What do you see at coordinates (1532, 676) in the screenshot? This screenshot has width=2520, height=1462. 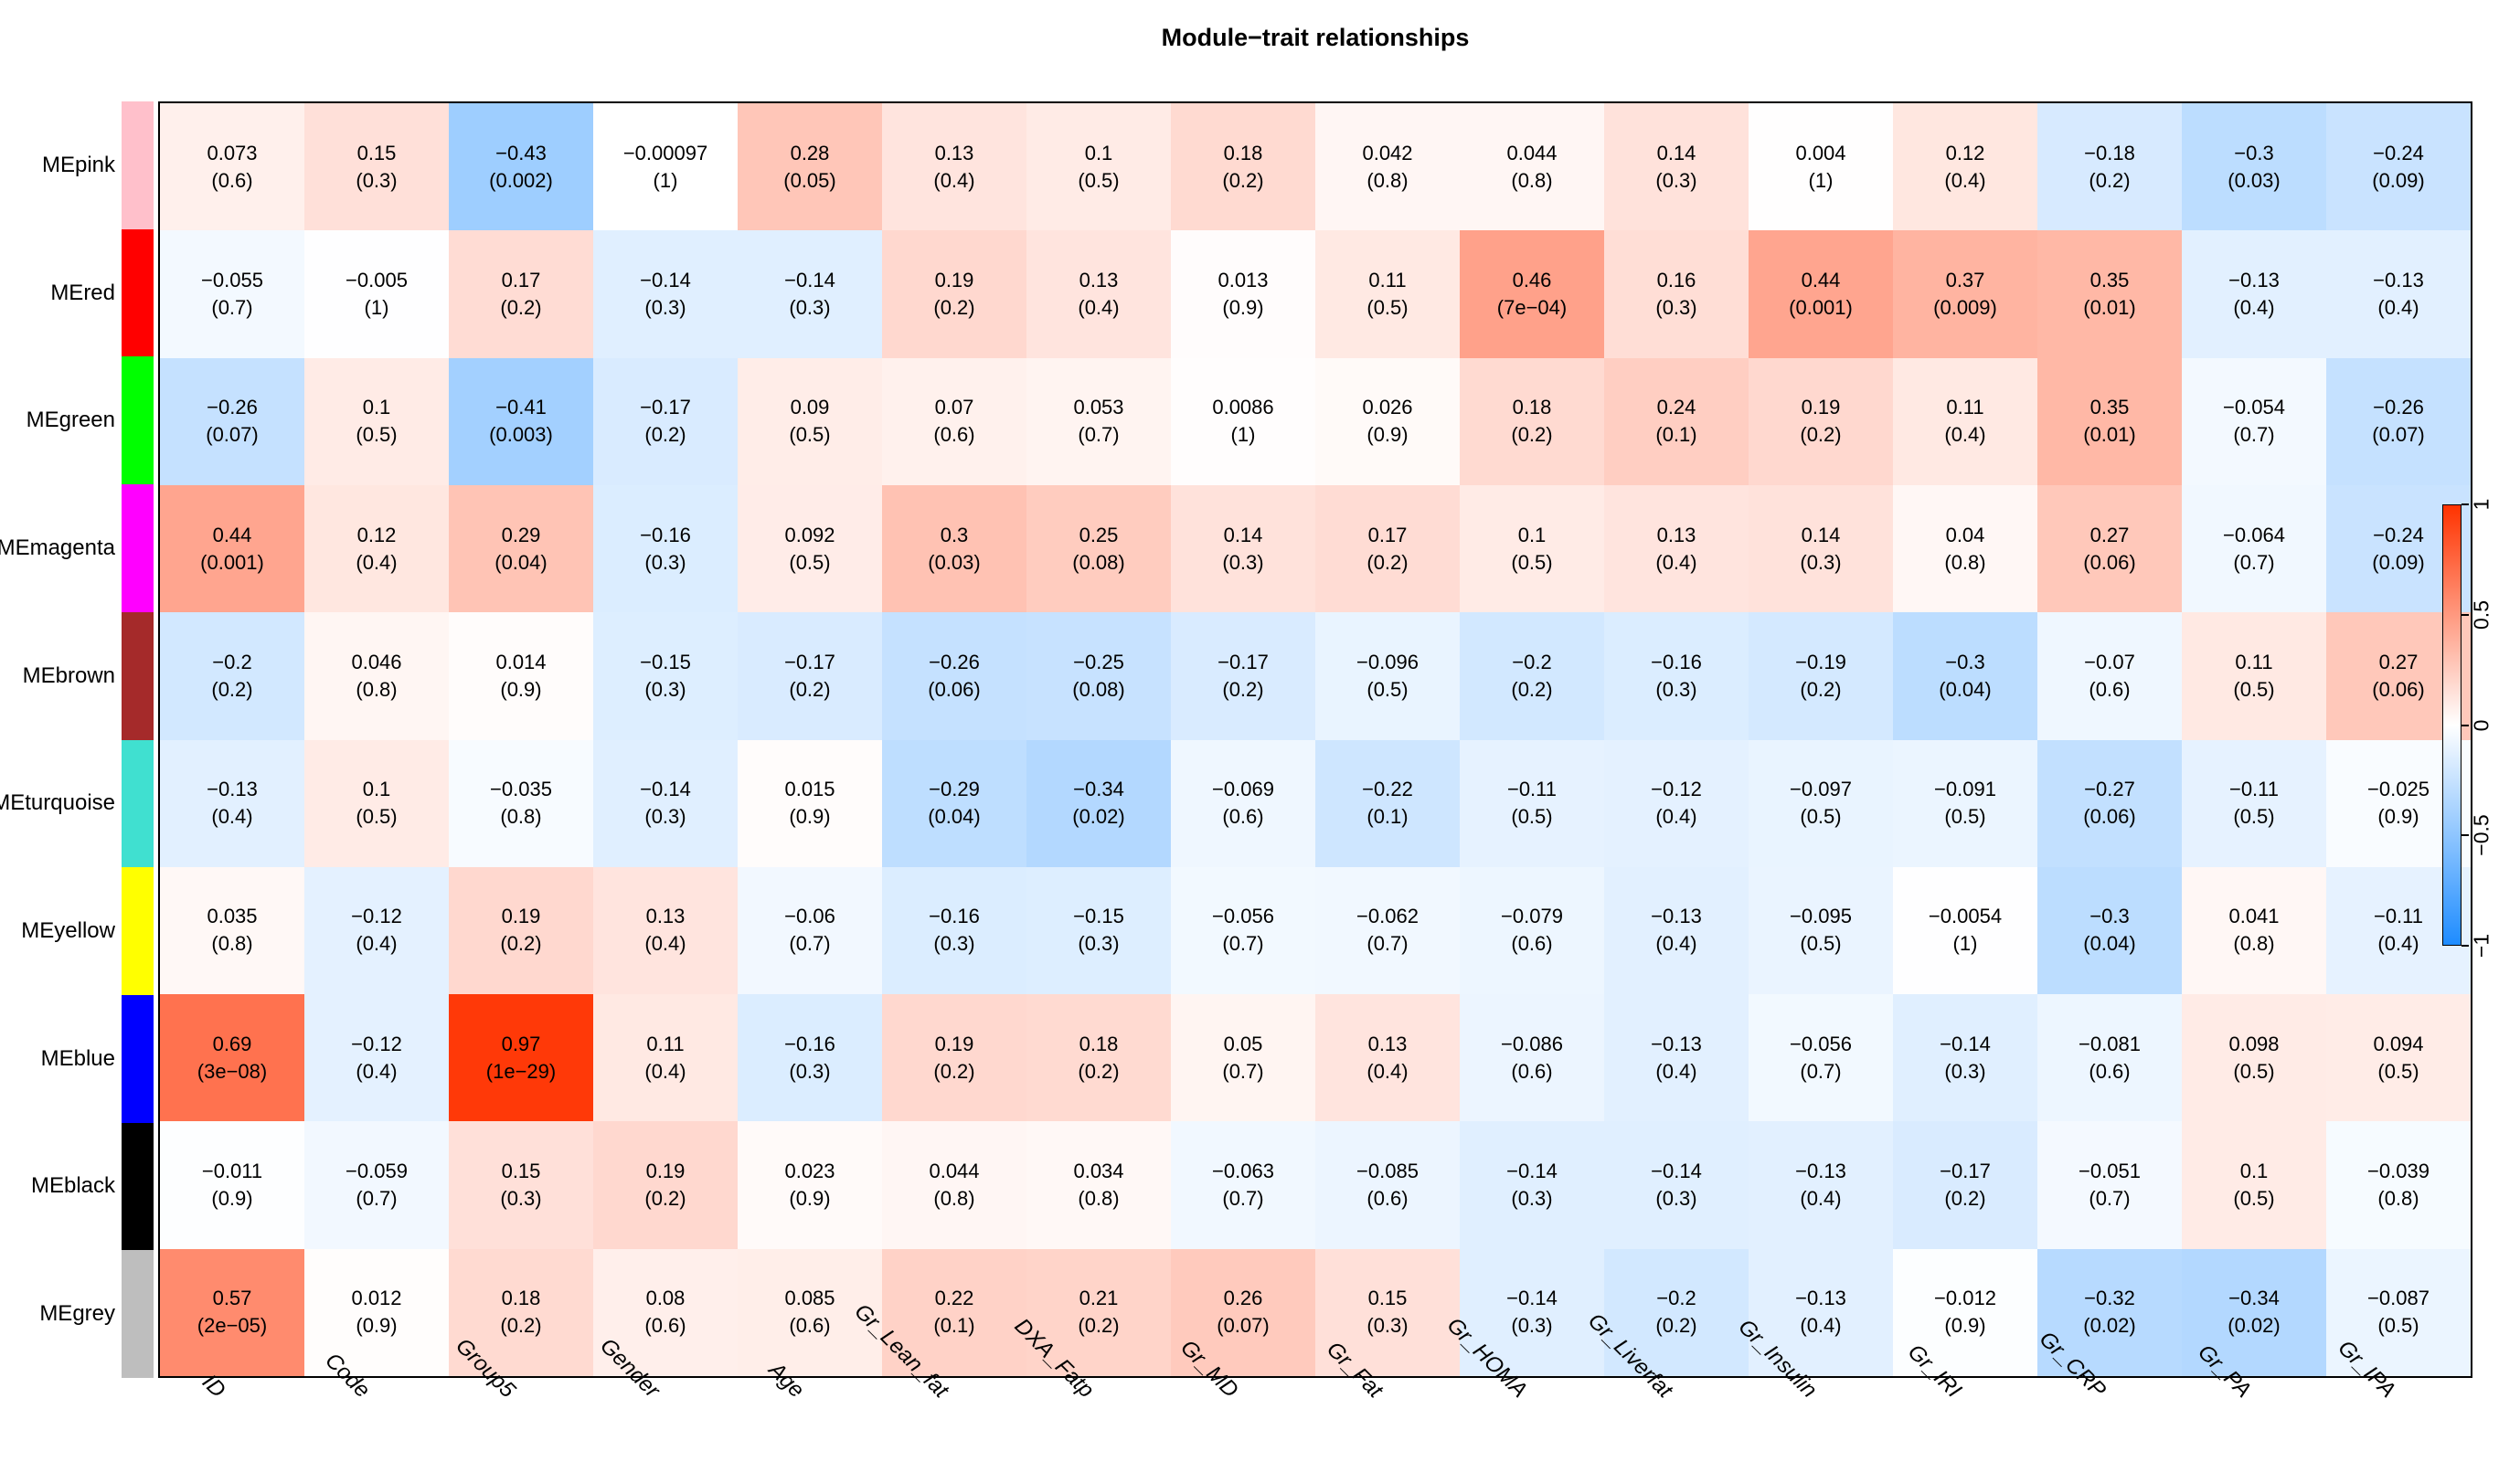 I see `heatmap-cell: −0.2 (0.2)` at bounding box center [1532, 676].